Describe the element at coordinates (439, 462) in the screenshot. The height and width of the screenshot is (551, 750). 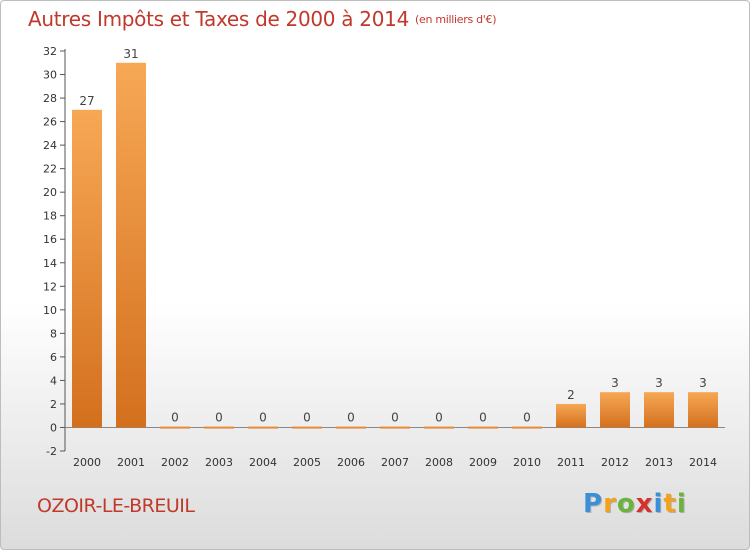
I see `x-tick-label: 2008` at that location.